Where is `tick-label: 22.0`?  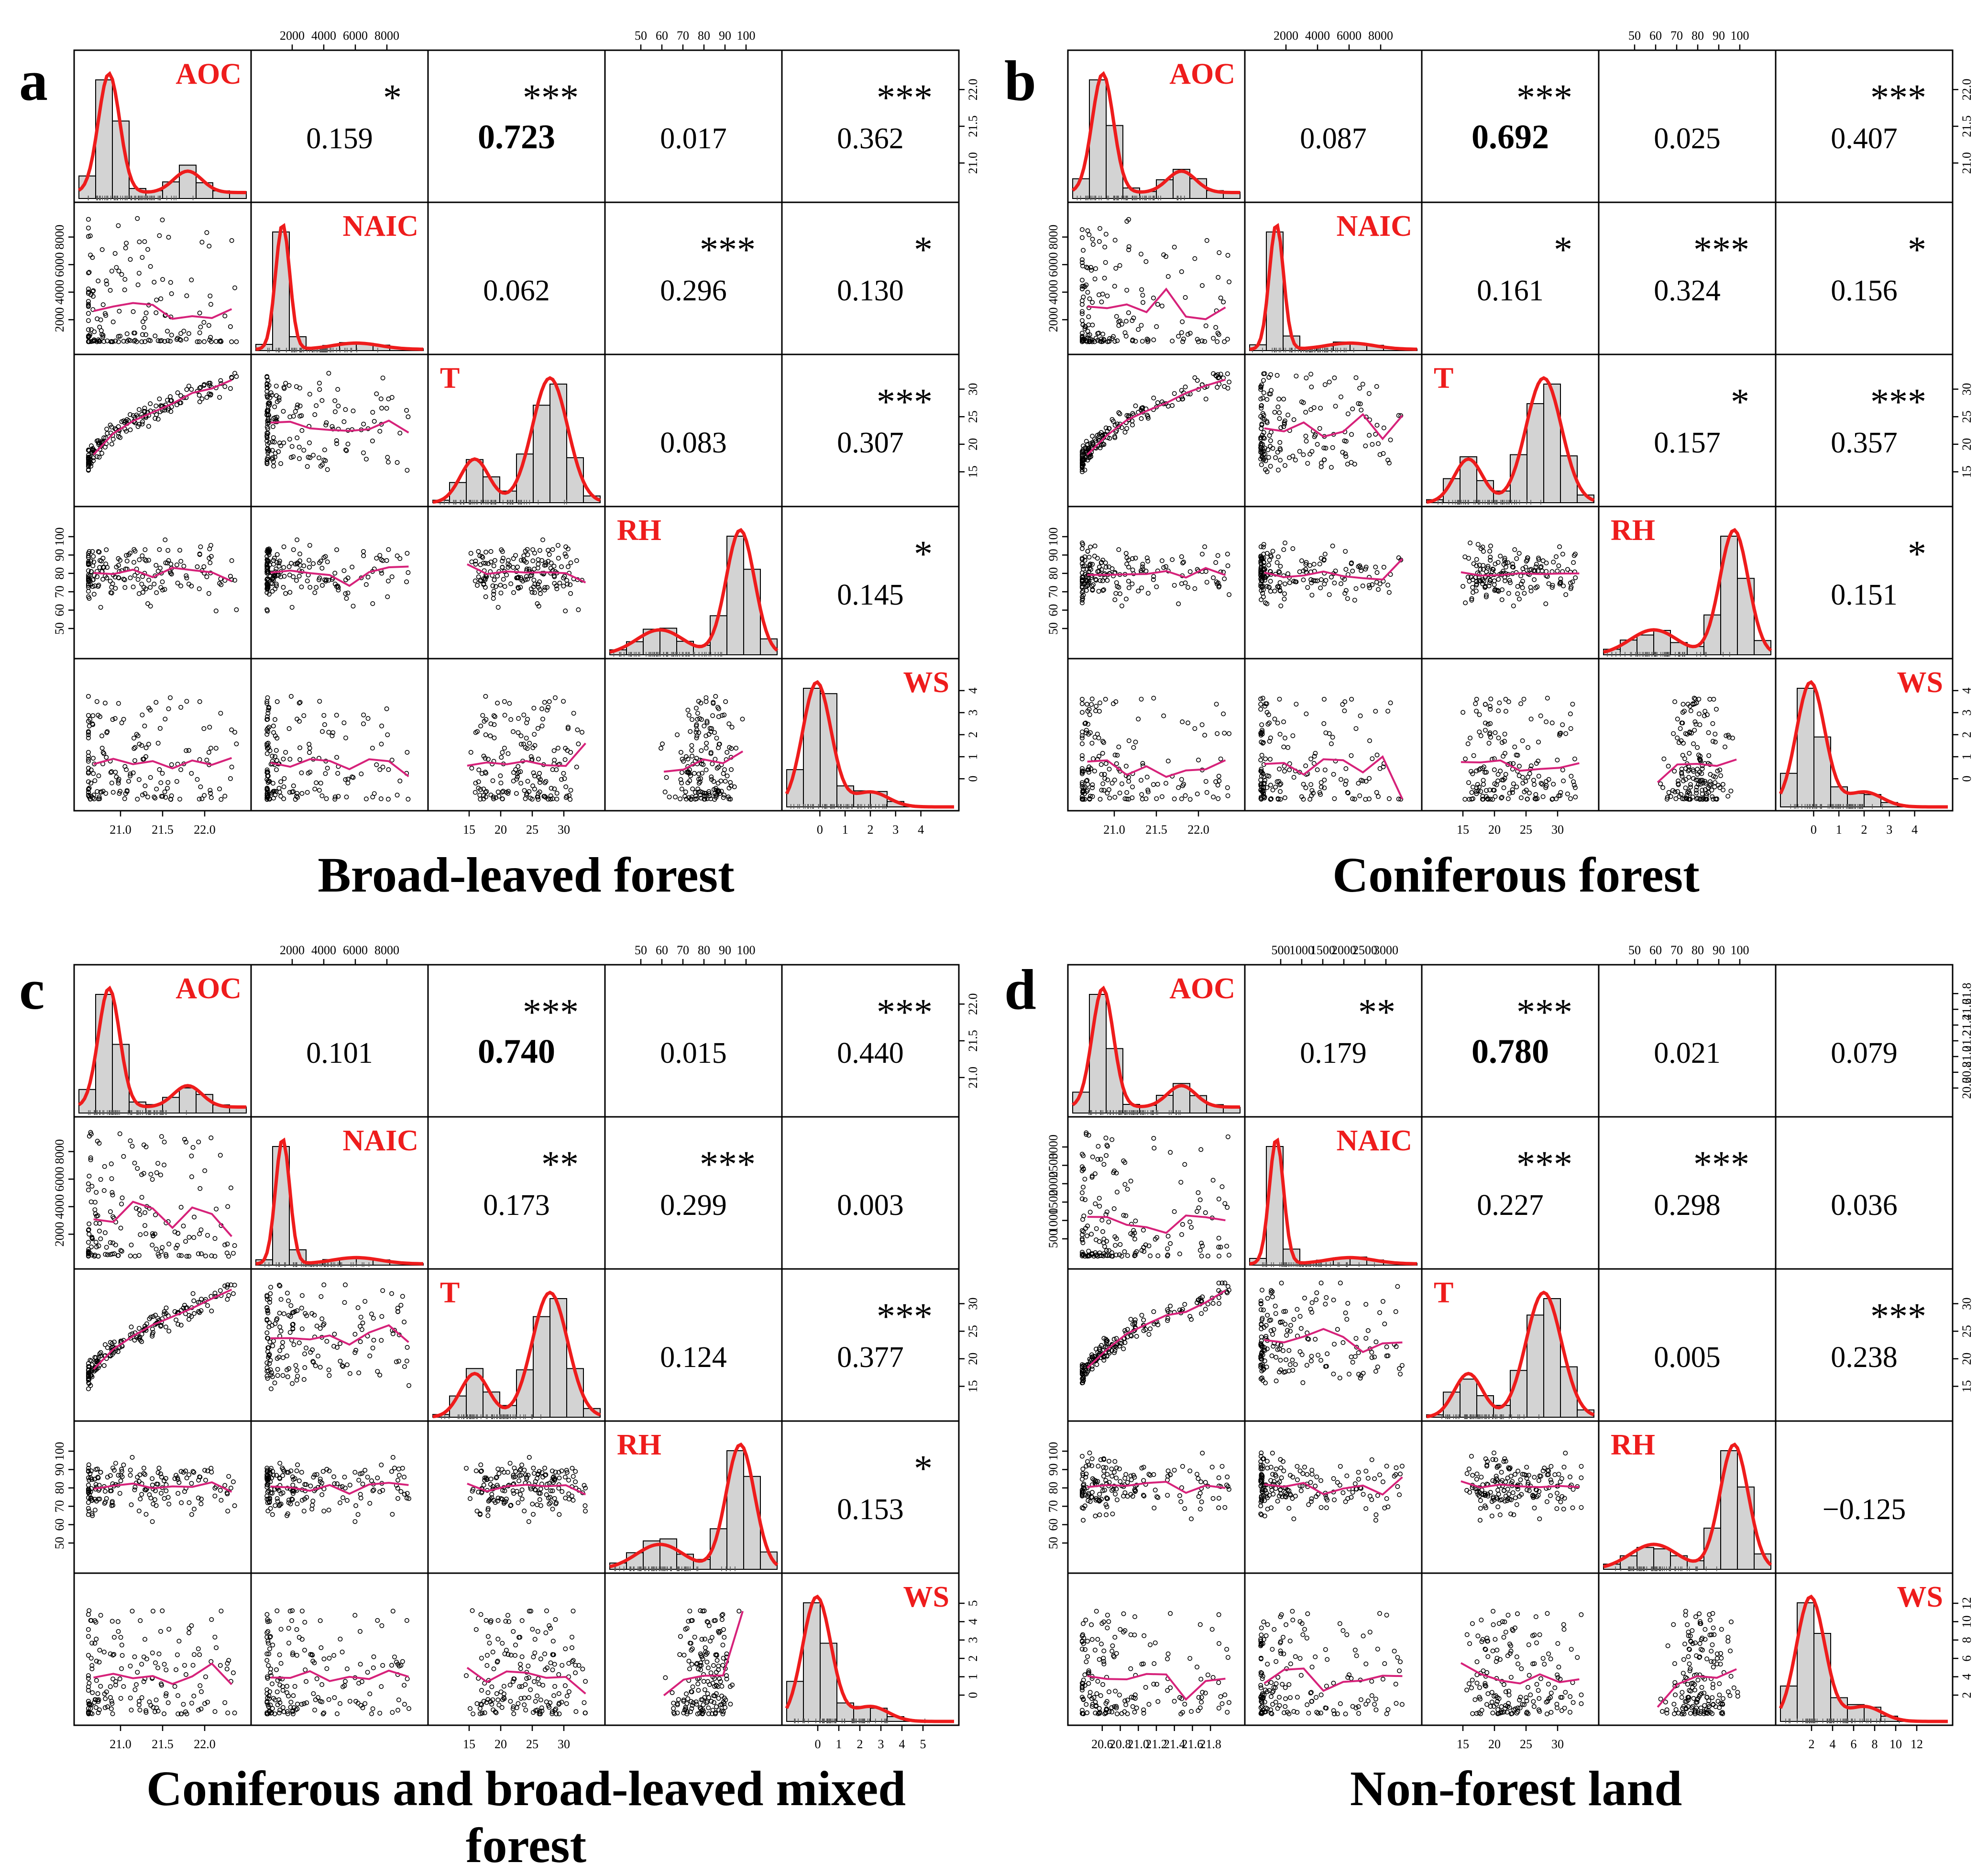 tick-label: 22.0 is located at coordinates (1198, 830).